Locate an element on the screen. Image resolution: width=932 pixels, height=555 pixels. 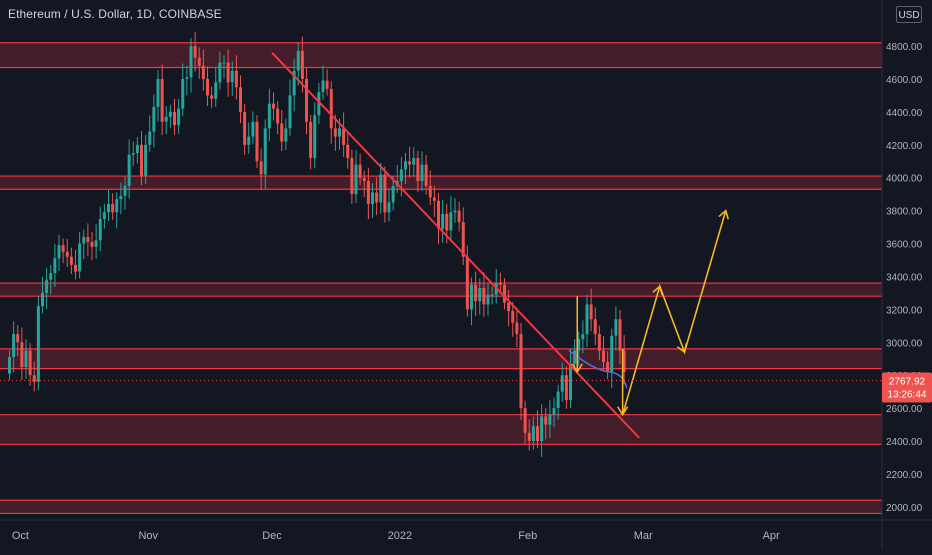
x-tick-label: Nov is located at coordinates (148, 536).